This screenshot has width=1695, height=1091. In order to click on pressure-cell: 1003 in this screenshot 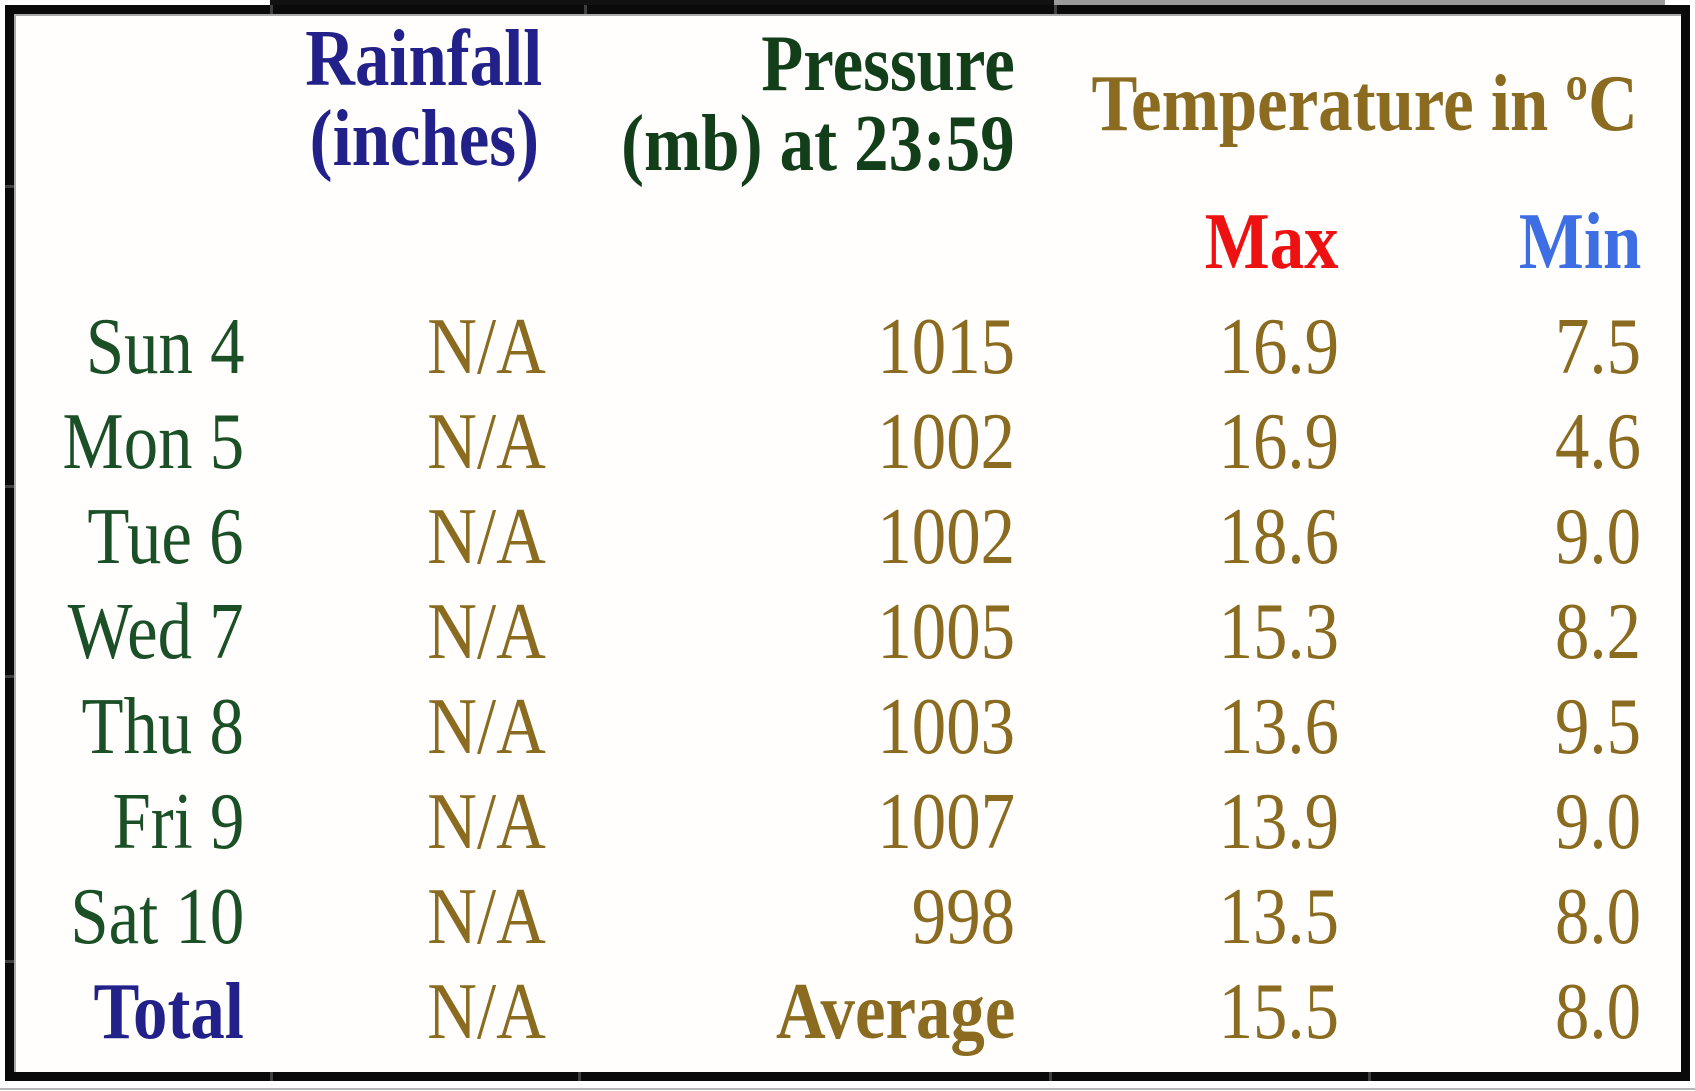, I will do `click(946, 726)`.